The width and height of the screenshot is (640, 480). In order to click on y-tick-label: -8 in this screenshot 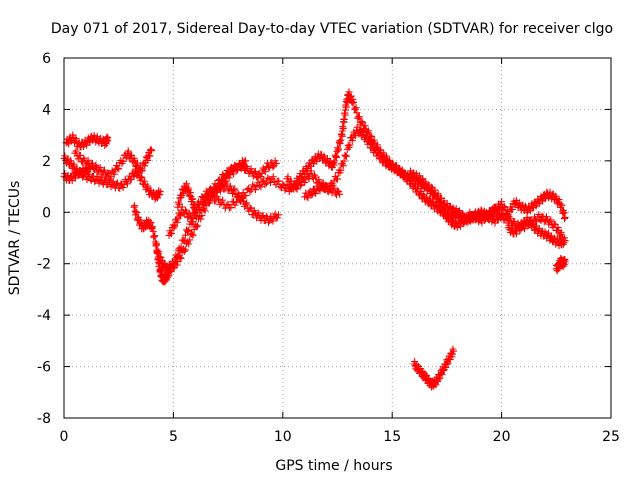, I will do `click(44, 419)`.